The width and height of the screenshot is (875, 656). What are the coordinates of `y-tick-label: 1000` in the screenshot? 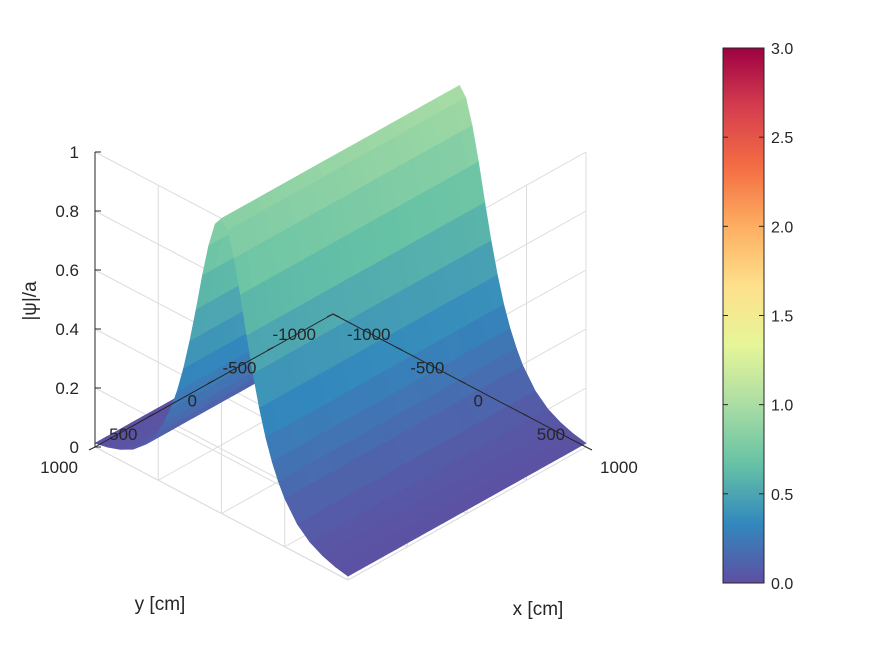 It's located at (59, 467).